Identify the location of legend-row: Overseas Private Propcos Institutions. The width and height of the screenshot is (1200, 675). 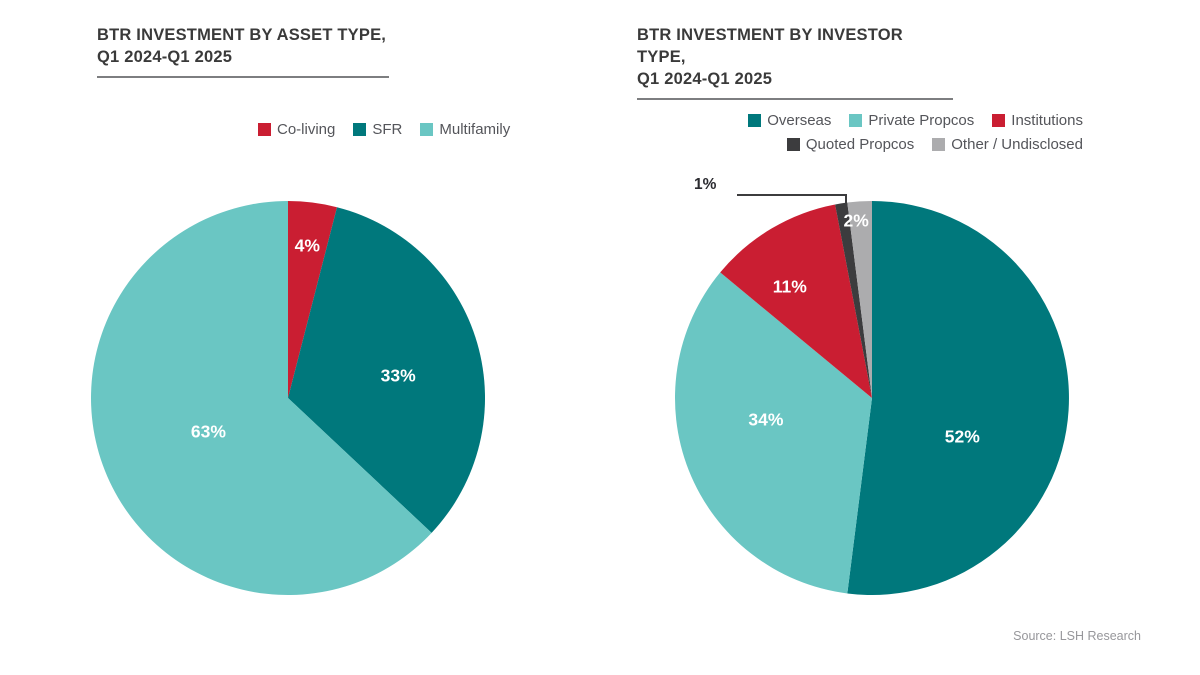
(915, 120).